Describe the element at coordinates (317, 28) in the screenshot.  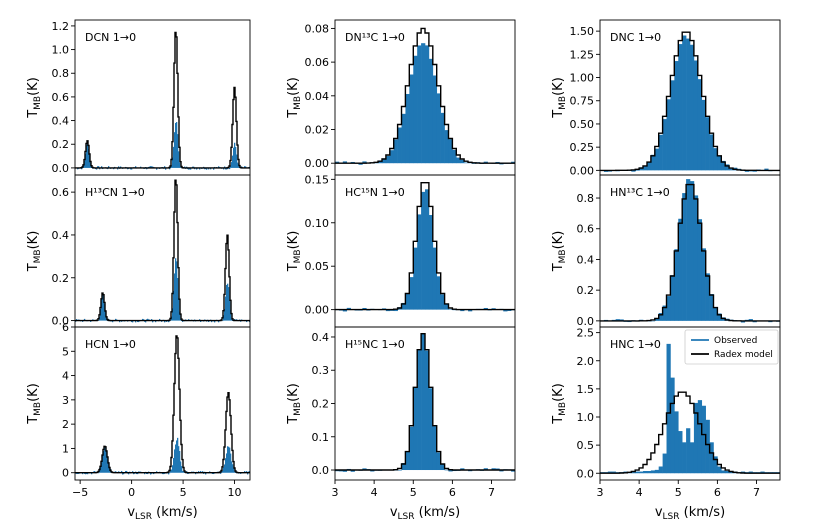
I see `ytick-label: 0.08` at that location.